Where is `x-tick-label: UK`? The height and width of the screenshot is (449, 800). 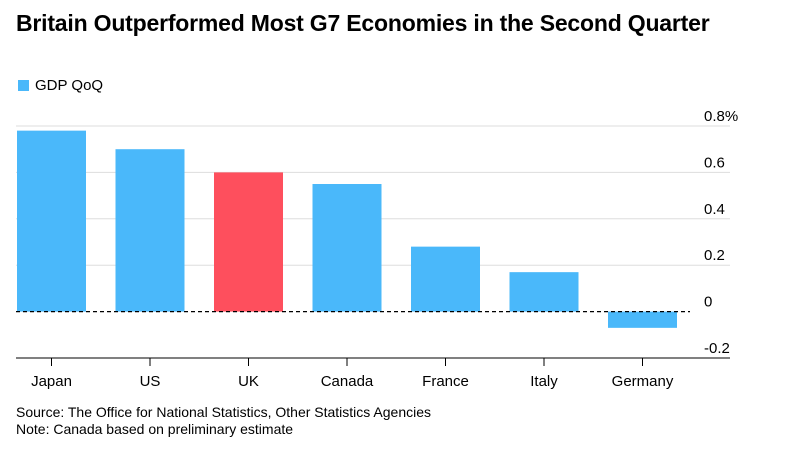 x-tick-label: UK is located at coordinates (248, 381).